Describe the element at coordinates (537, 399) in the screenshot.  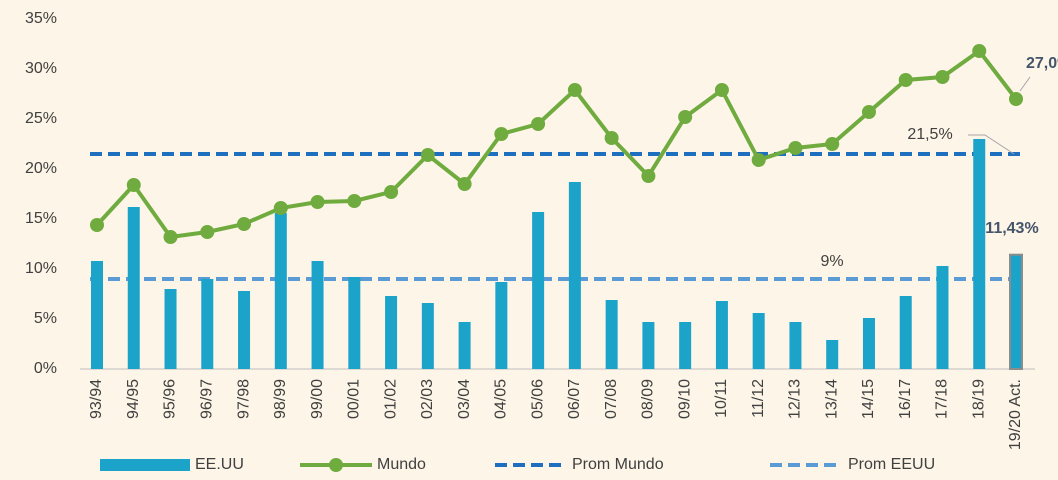
I see `x-tick-label: 05/06` at that location.